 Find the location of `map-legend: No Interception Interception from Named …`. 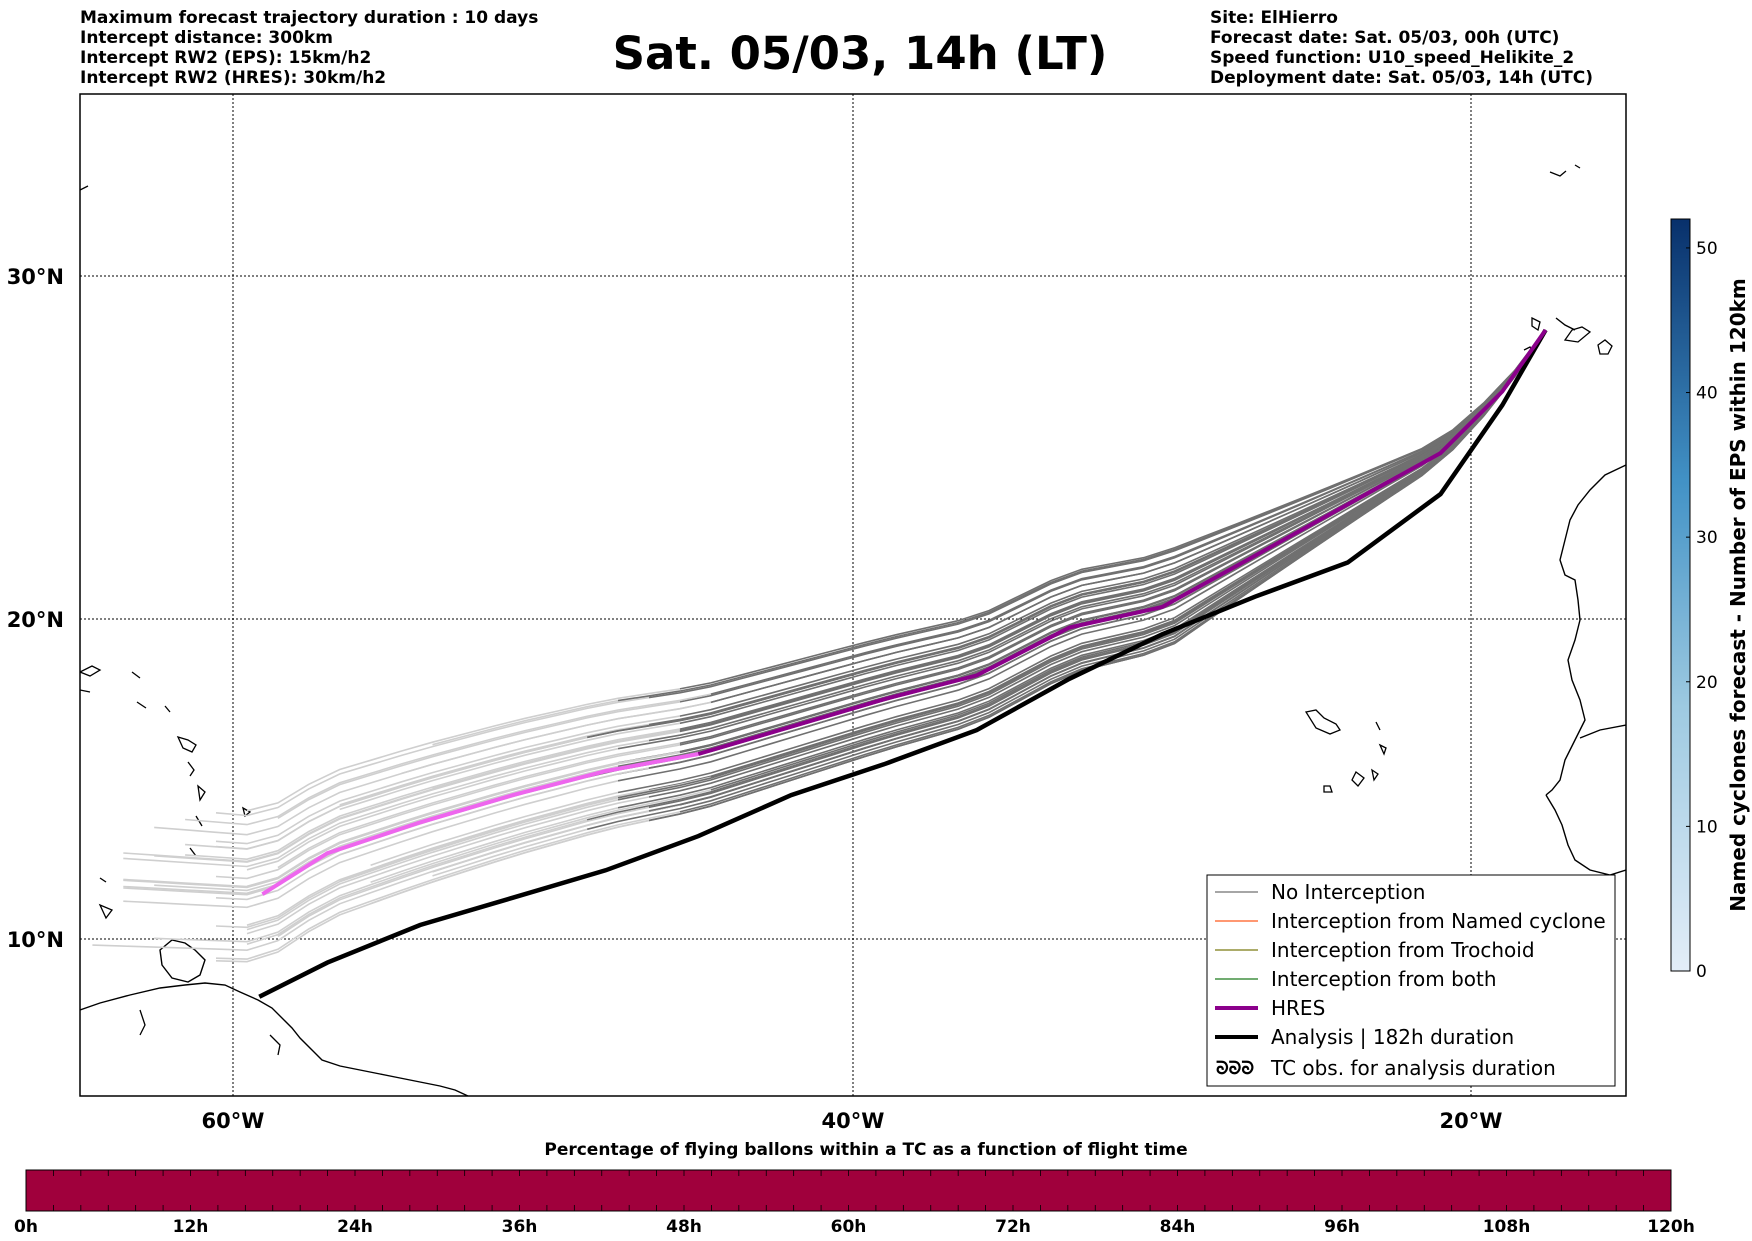

map-legend: No Interception Interception from Named … is located at coordinates (1411, 980).